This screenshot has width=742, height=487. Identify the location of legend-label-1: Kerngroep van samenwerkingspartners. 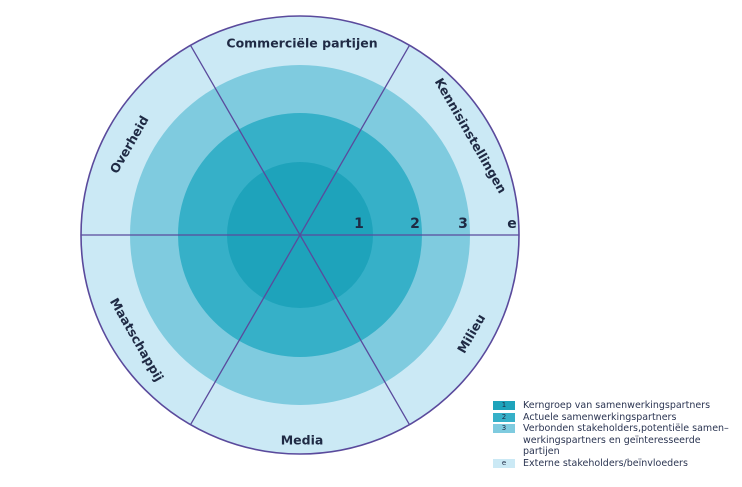
(630, 406).